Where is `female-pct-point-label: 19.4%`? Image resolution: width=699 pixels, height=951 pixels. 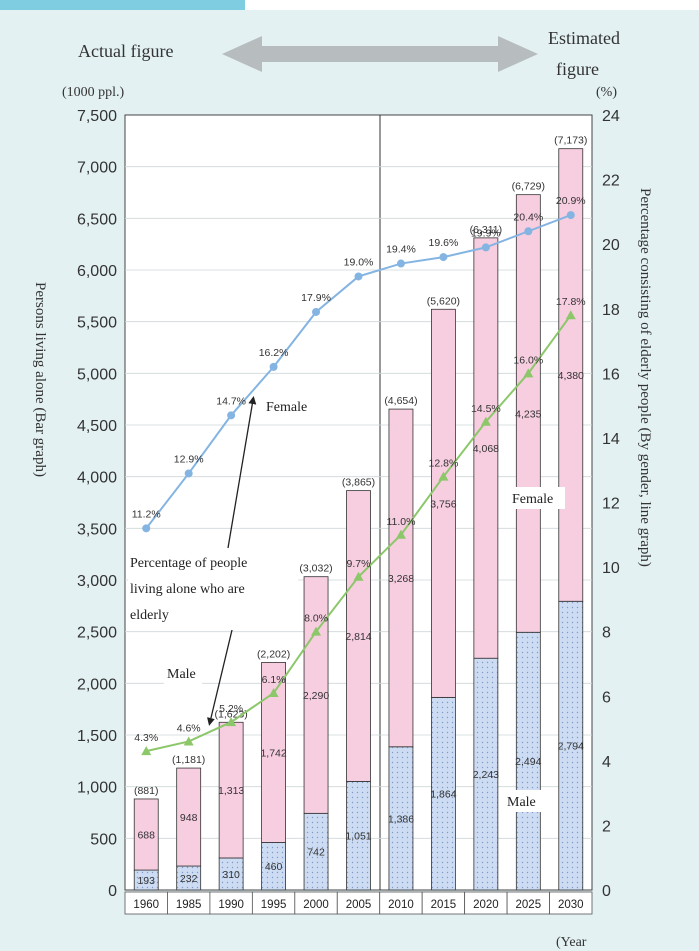 female-pct-point-label: 19.4% is located at coordinates (401, 250).